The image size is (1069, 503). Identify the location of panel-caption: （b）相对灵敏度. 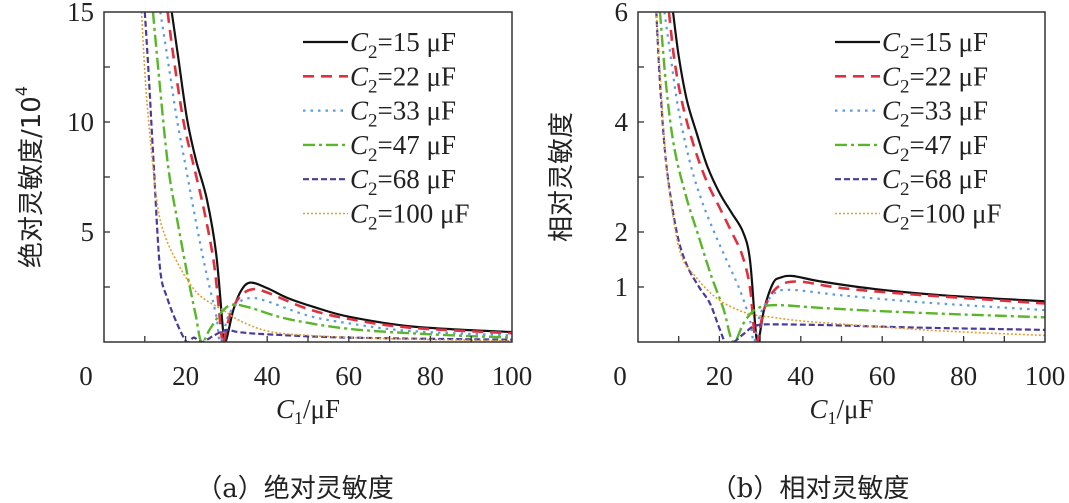
(810, 488).